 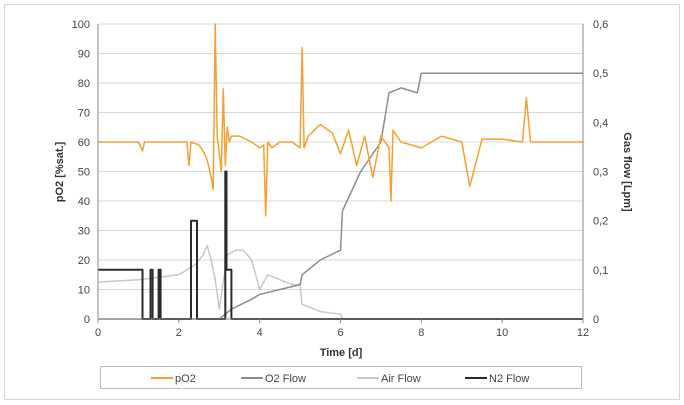 I want to click on y-right-tick-label: 0,2, so click(x=600, y=222).